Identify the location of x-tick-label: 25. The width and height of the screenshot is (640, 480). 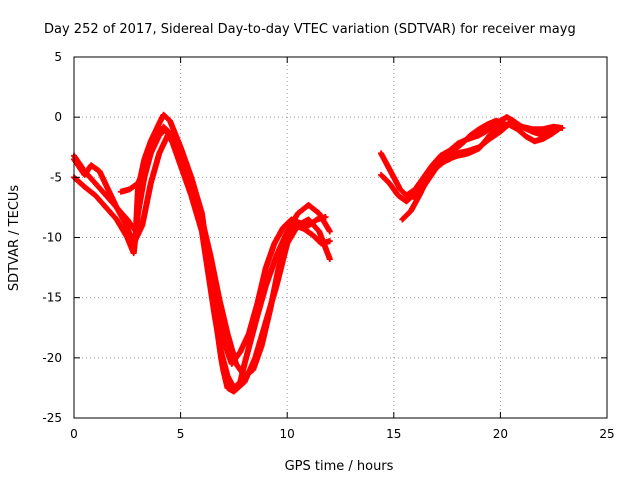
(606, 434).